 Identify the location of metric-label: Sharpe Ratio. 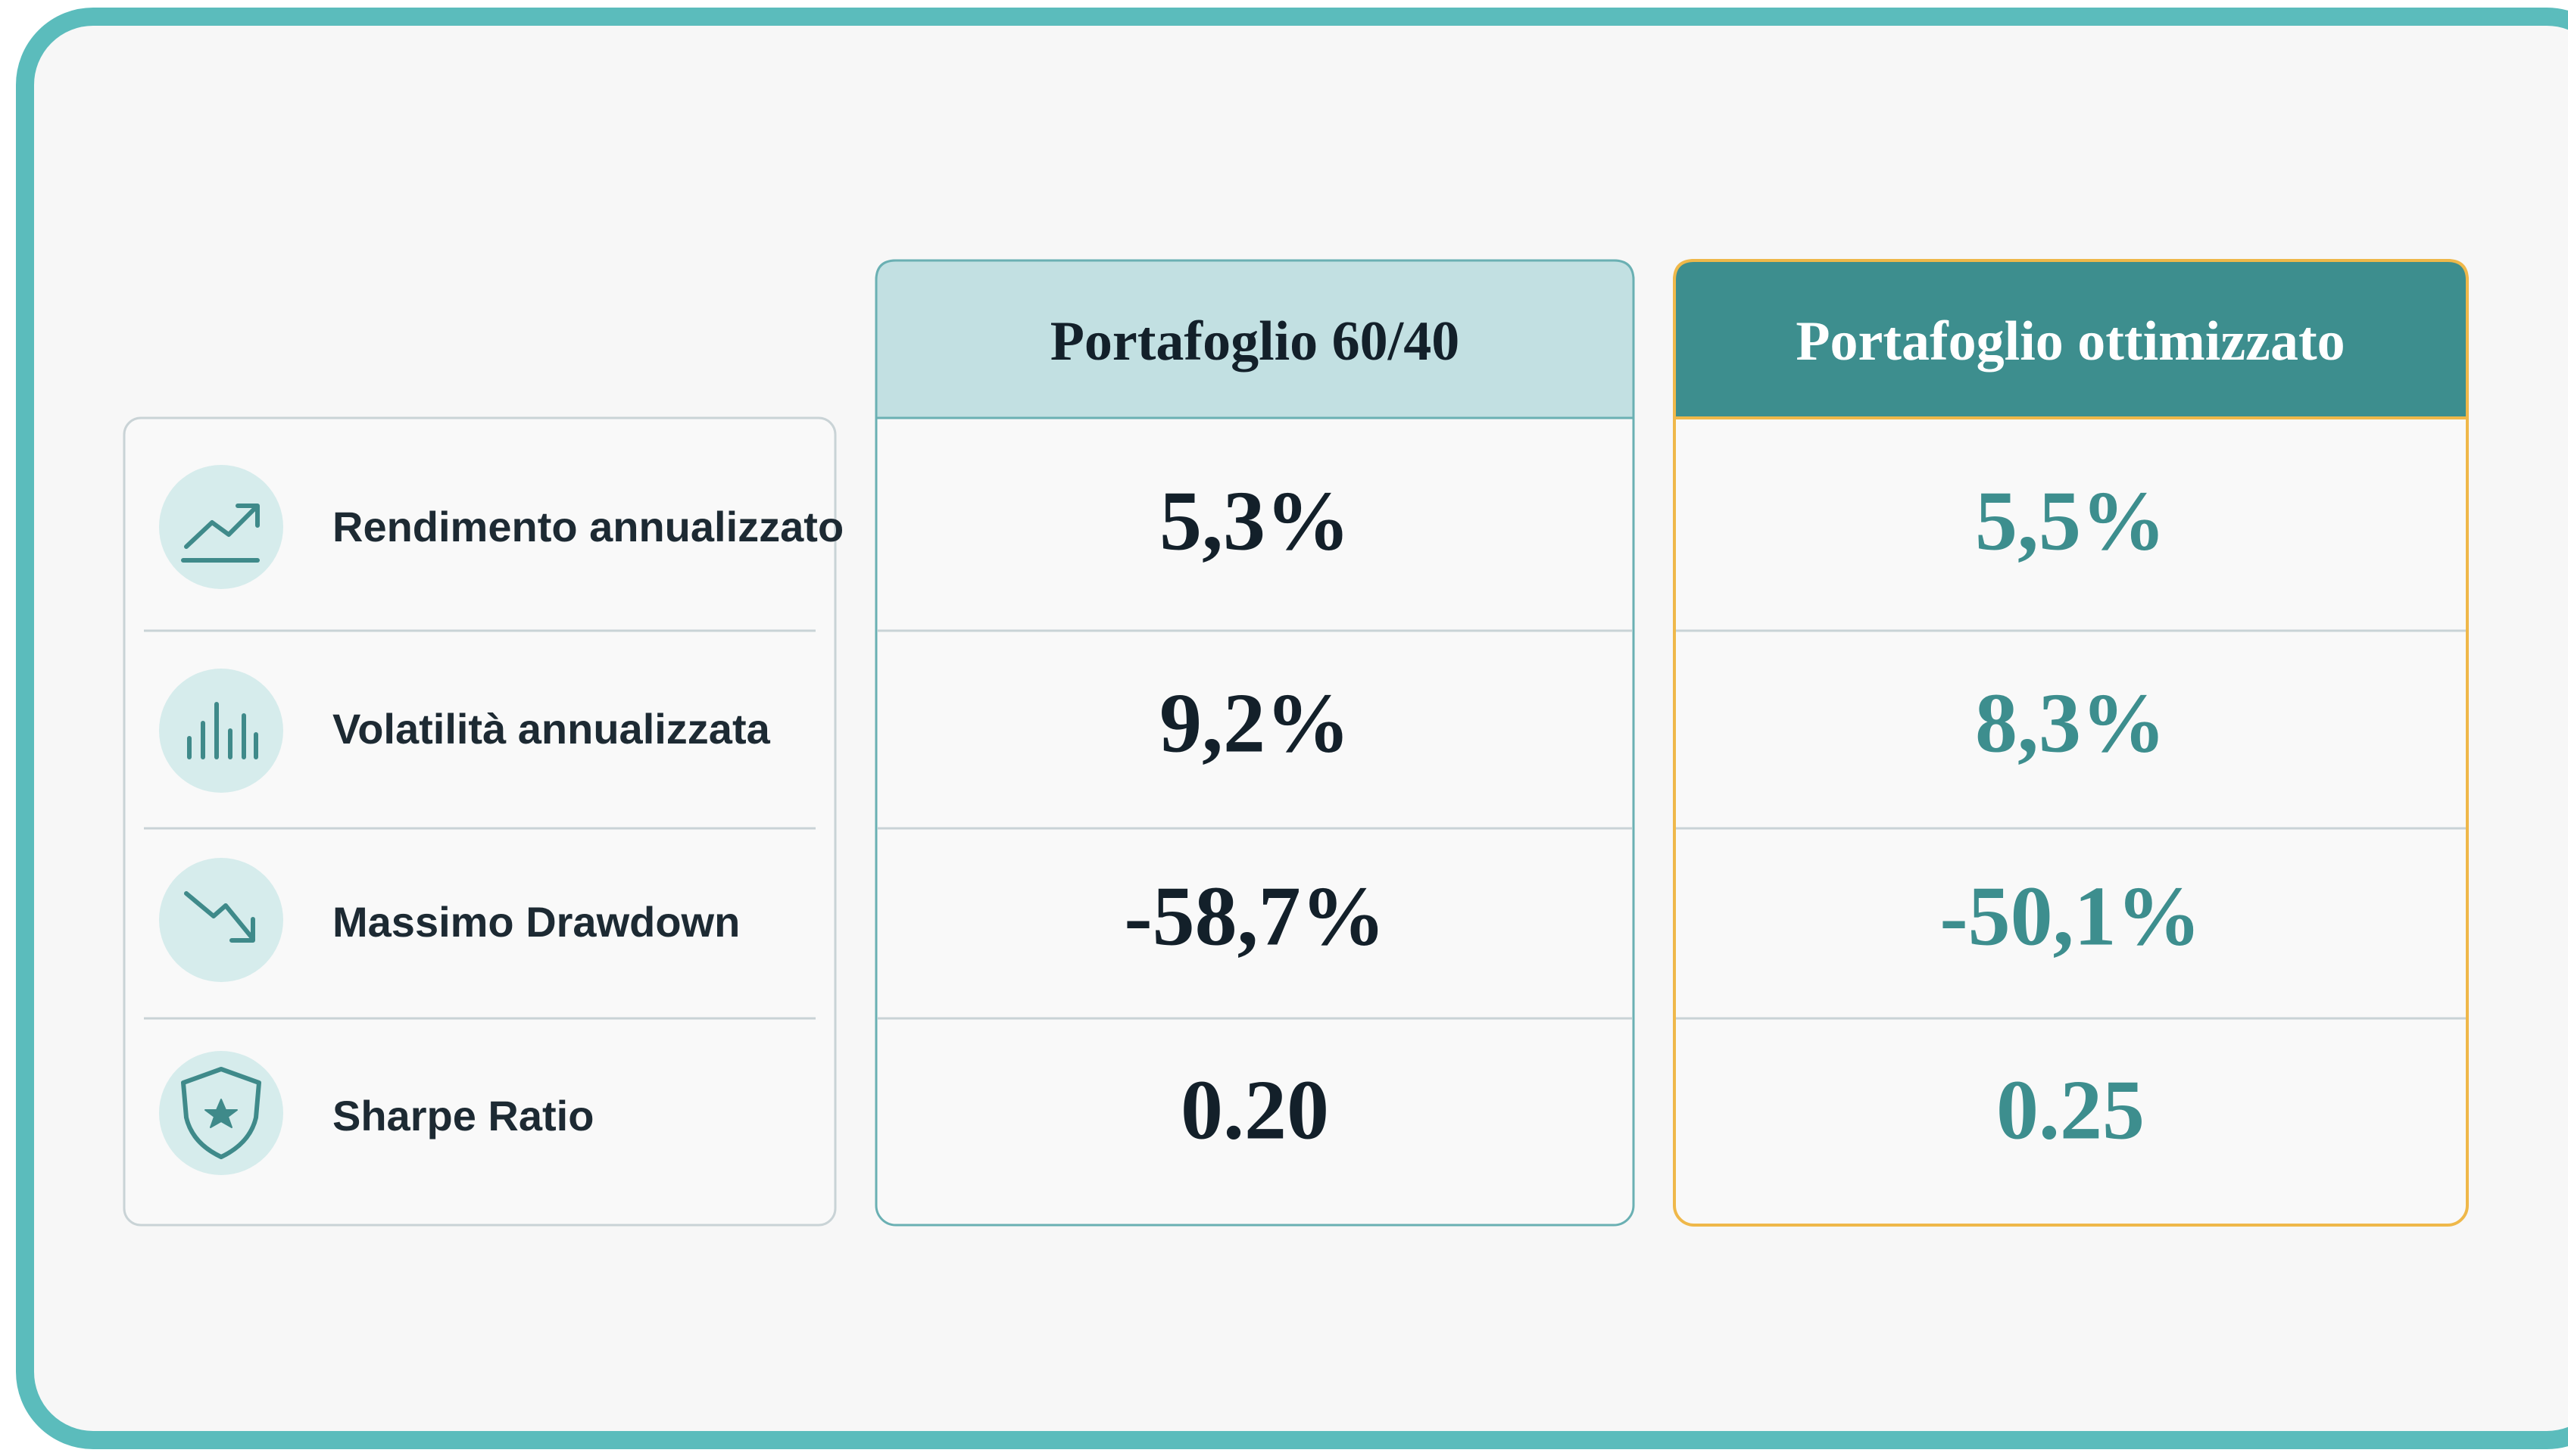
(463, 1116).